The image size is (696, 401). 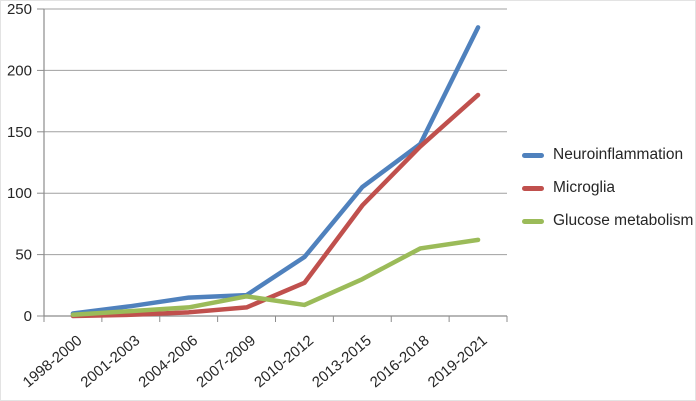 What do you see at coordinates (533, 155) in the screenshot?
I see `legend-line-icon-neuroinflammation` at bounding box center [533, 155].